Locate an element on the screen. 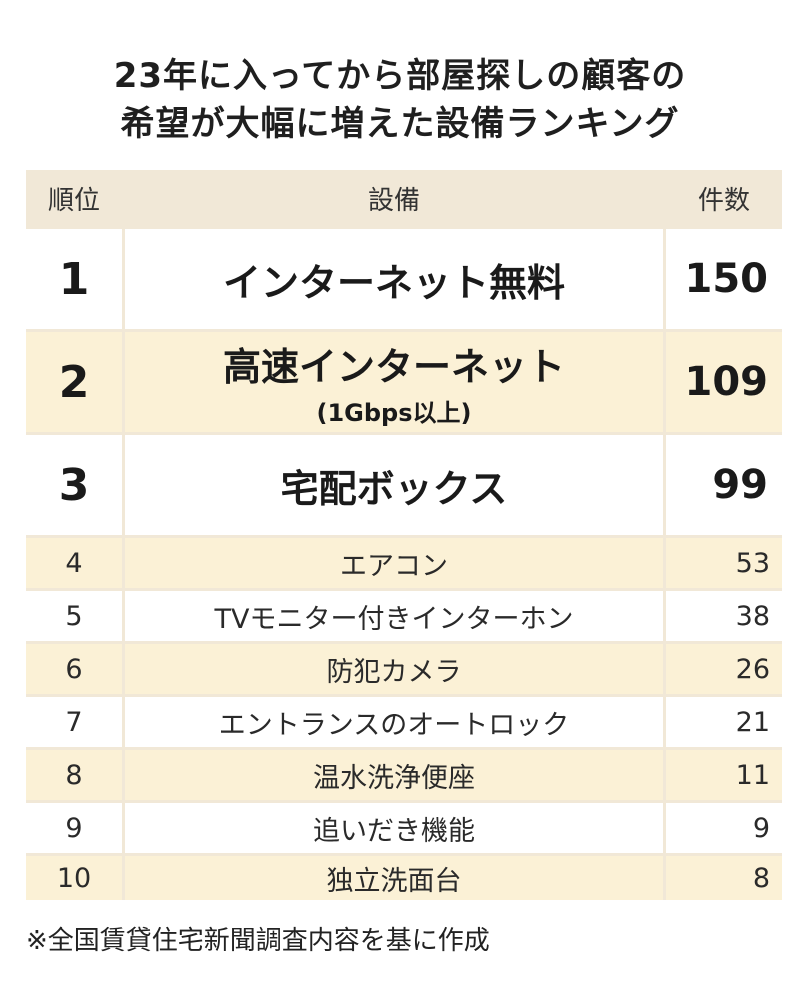  feature-label: 独立洗面台 is located at coordinates (394, 881).